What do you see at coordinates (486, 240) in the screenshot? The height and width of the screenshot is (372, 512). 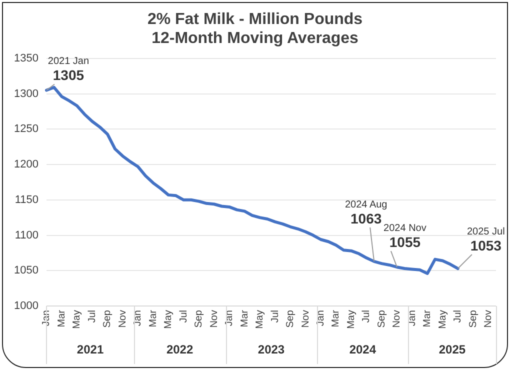 I see `data-label: 2025 Jul 1053` at bounding box center [486, 240].